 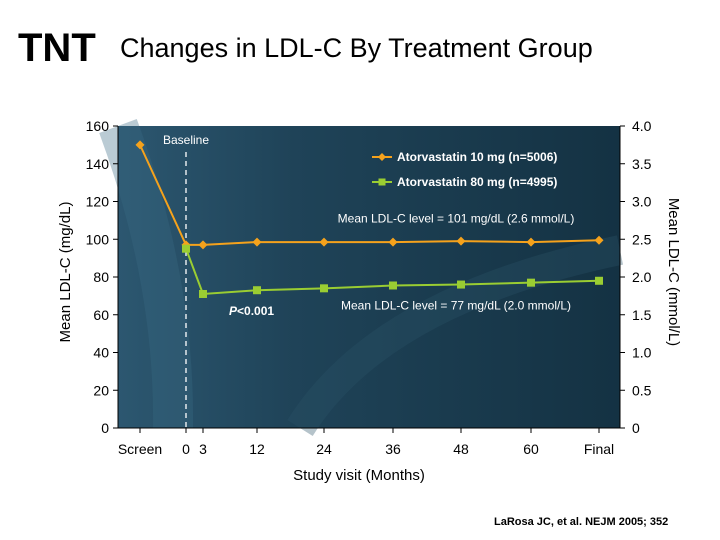 What do you see at coordinates (581, 522) in the screenshot?
I see `citation: LaRosa JC, et al. NEJM 2005; 352` at bounding box center [581, 522].